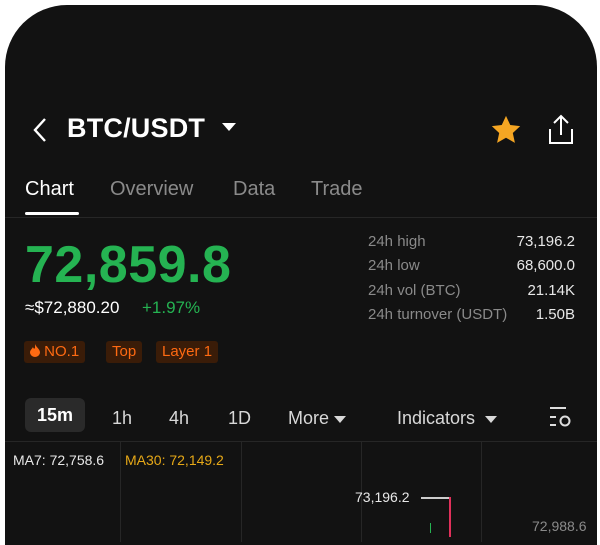  What do you see at coordinates (62, 351) in the screenshot?
I see `tag-label: NO.1` at bounding box center [62, 351].